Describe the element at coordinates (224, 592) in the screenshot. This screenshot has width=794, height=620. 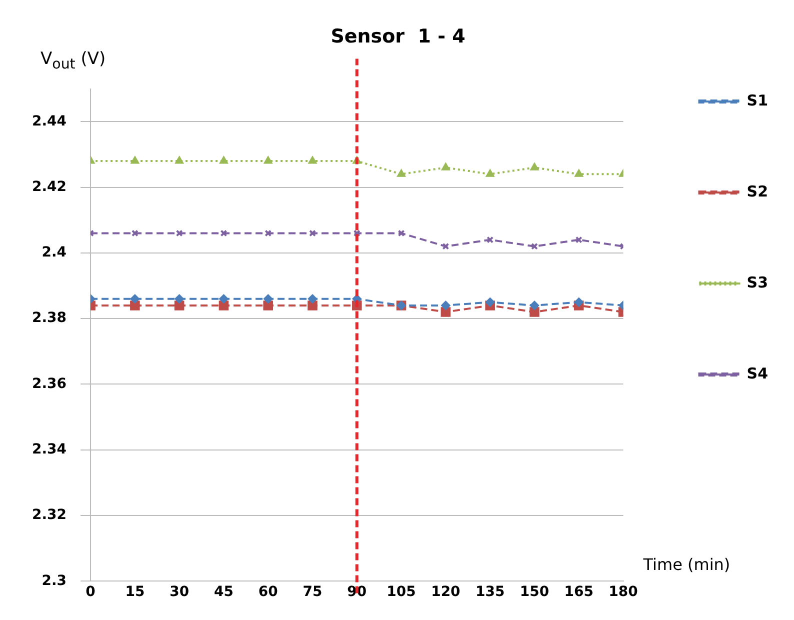
I see `x-tick-label: 45` at that location.